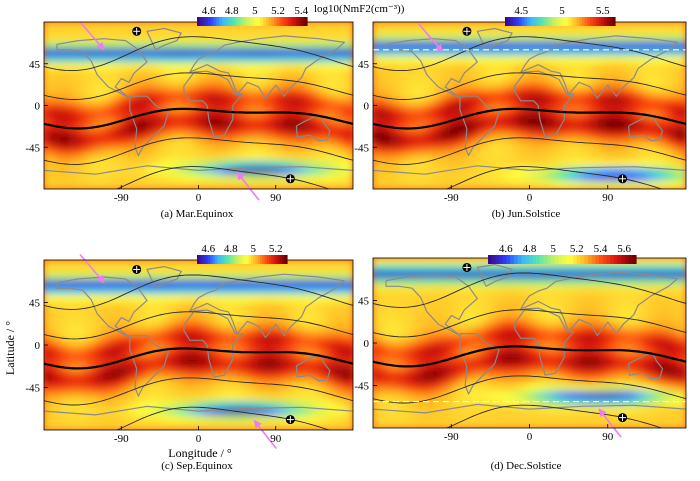 Image resolution: width=700 pixels, height=481 pixels. Describe the element at coordinates (359, 9) in the screenshot. I see `colorbar-unit-label: log10(NmF2(cm⁻³))` at that location.